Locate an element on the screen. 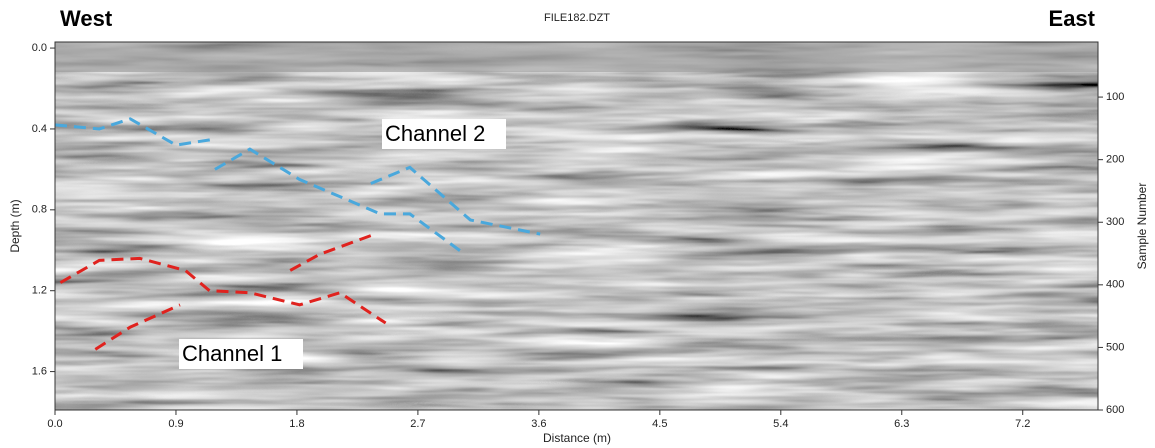  y-tick-label: 0.4 is located at coordinates (39, 129).